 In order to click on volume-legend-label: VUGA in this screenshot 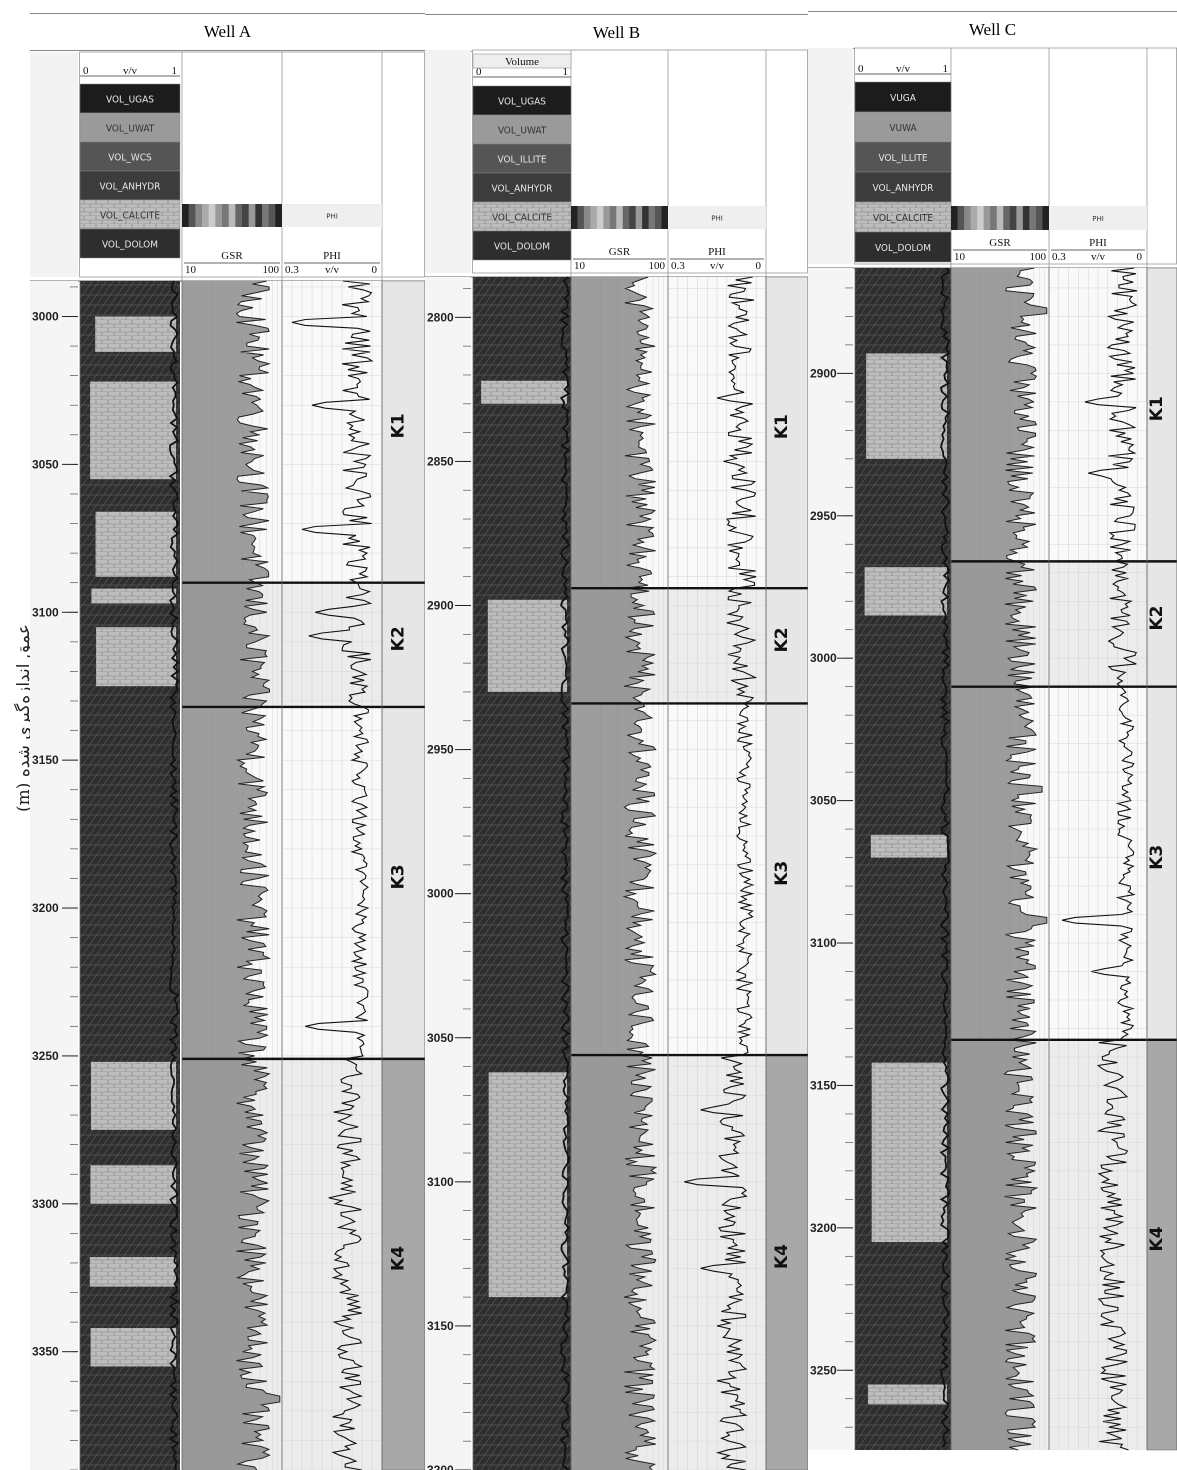, I will do `click(903, 98)`.